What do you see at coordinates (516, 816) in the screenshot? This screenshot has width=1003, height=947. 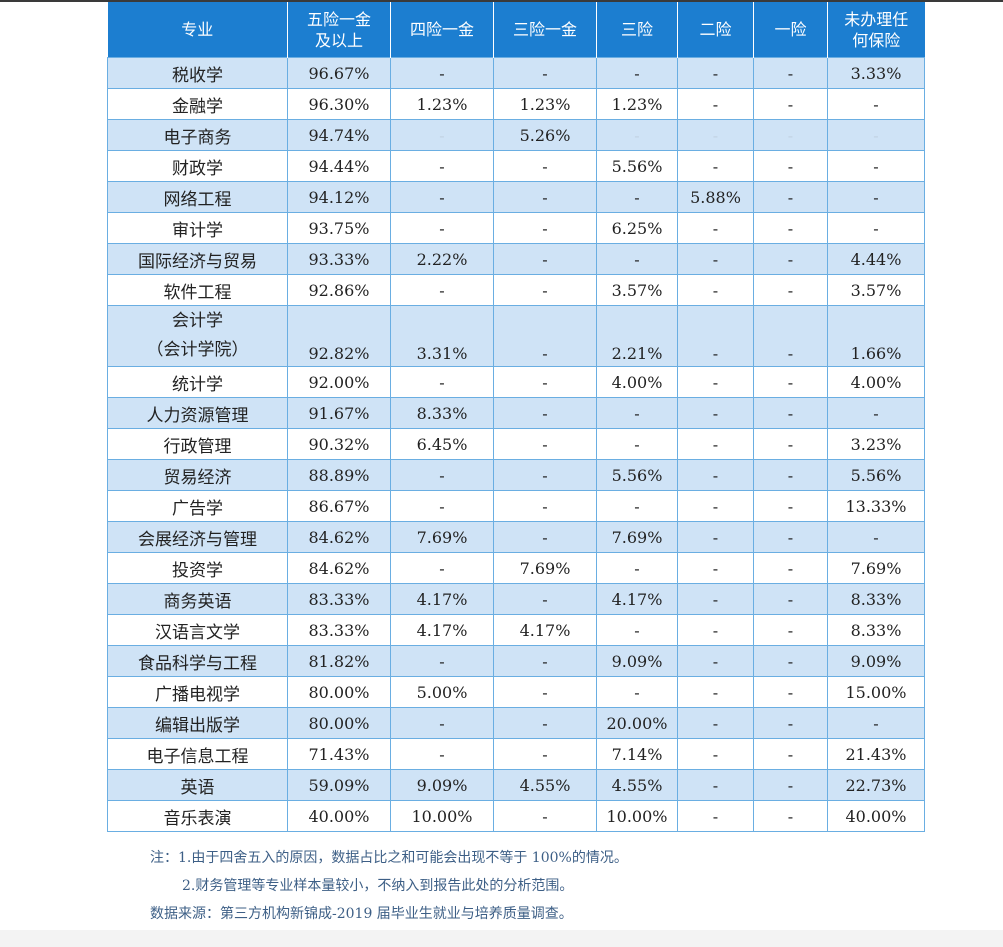 I see `table-row: 音乐表演 40.00% 10.00% -10.00% - -40.00%` at bounding box center [516, 816].